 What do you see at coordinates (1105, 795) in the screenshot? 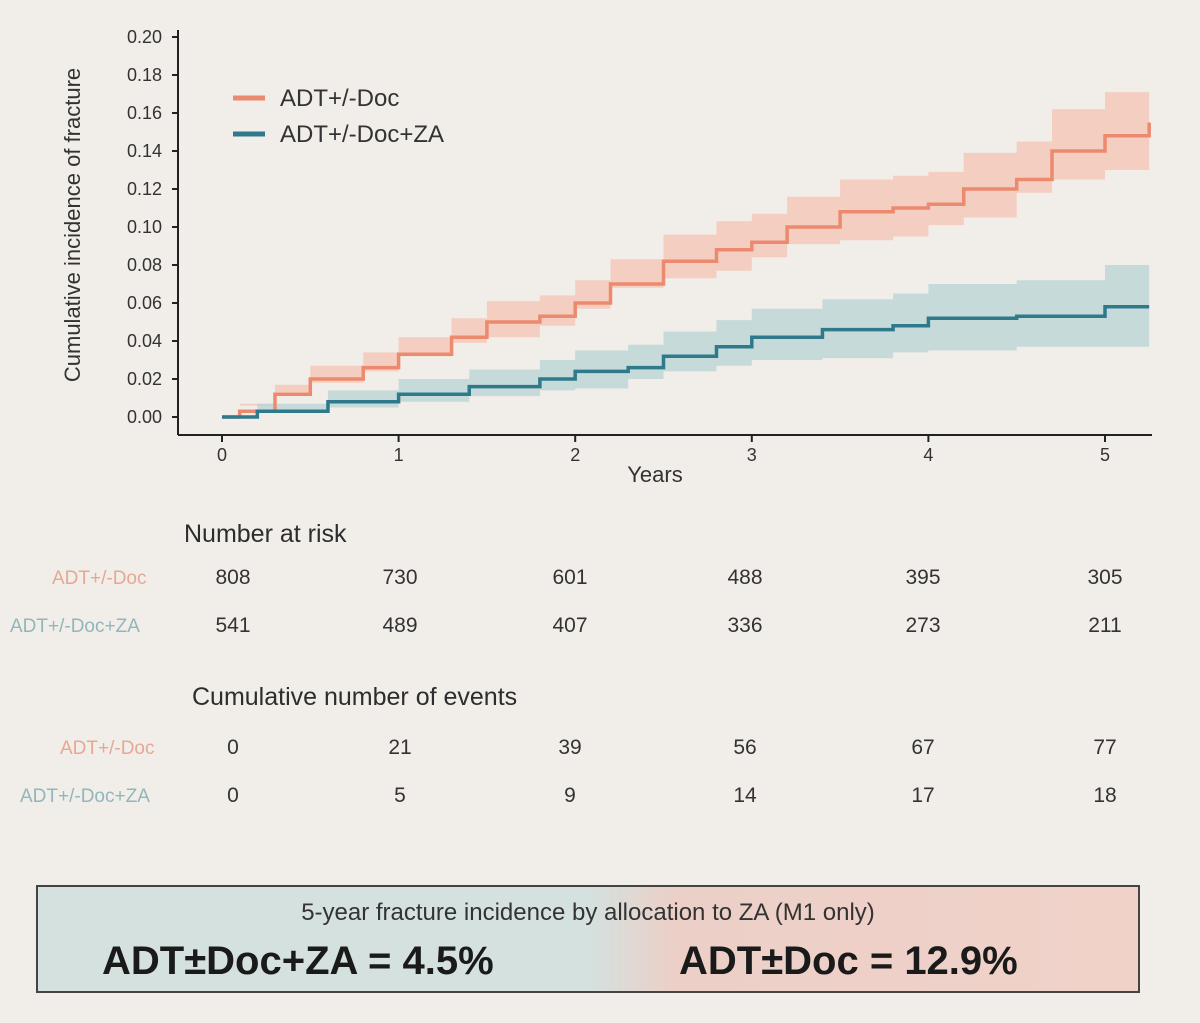
I see `table-cell: 18` at bounding box center [1105, 795].